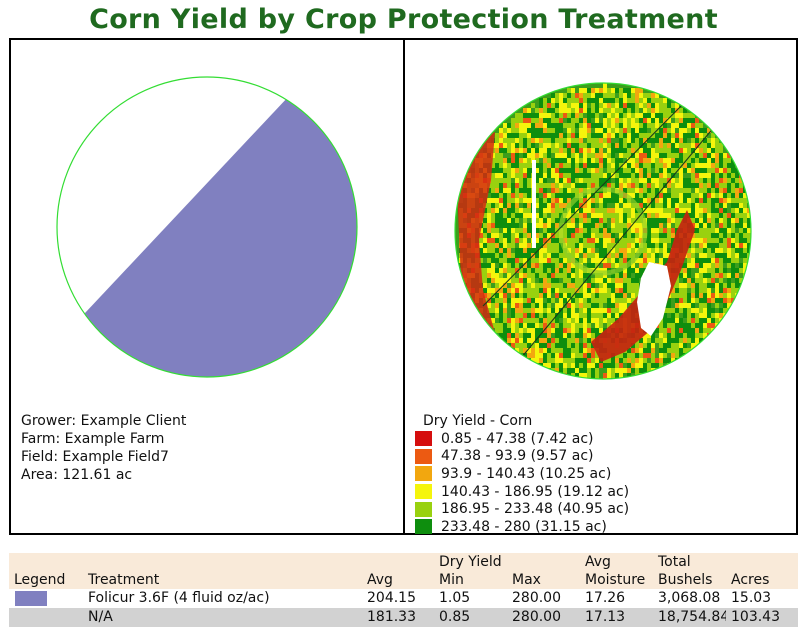  Describe the element at coordinates (623, 236) in the screenshot. I see `treatment-boundary-line` at that location.